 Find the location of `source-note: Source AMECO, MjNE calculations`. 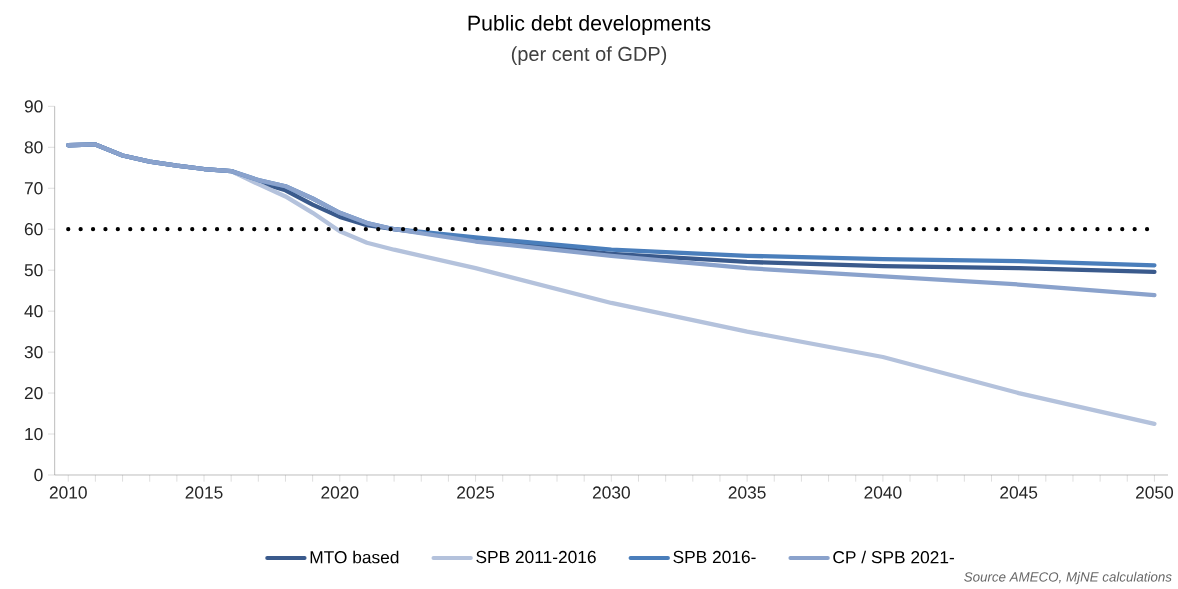

source-note: Source AMECO, MjNE calculations is located at coordinates (1068, 578).